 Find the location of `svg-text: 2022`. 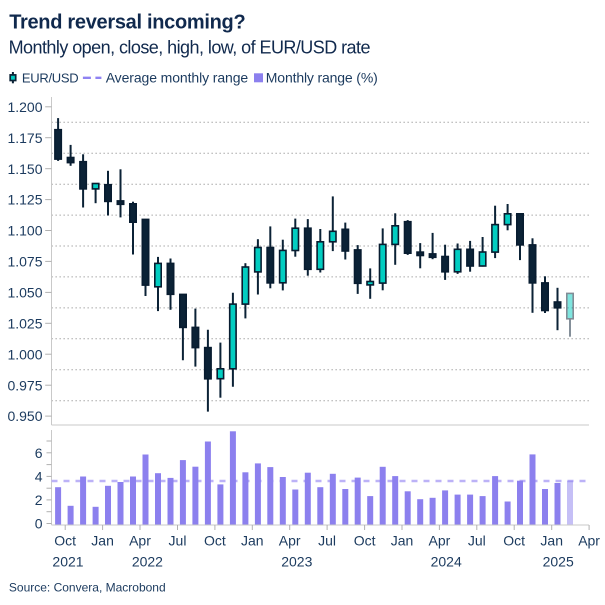

svg-text: 2022 is located at coordinates (147, 562).